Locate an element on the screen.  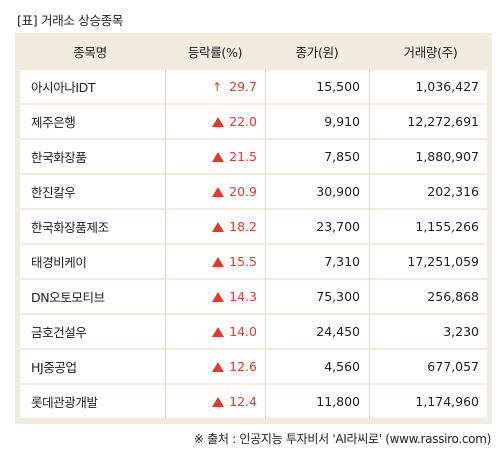
table-title: [표] 거래소 상승종목 is located at coordinates (70, 20).